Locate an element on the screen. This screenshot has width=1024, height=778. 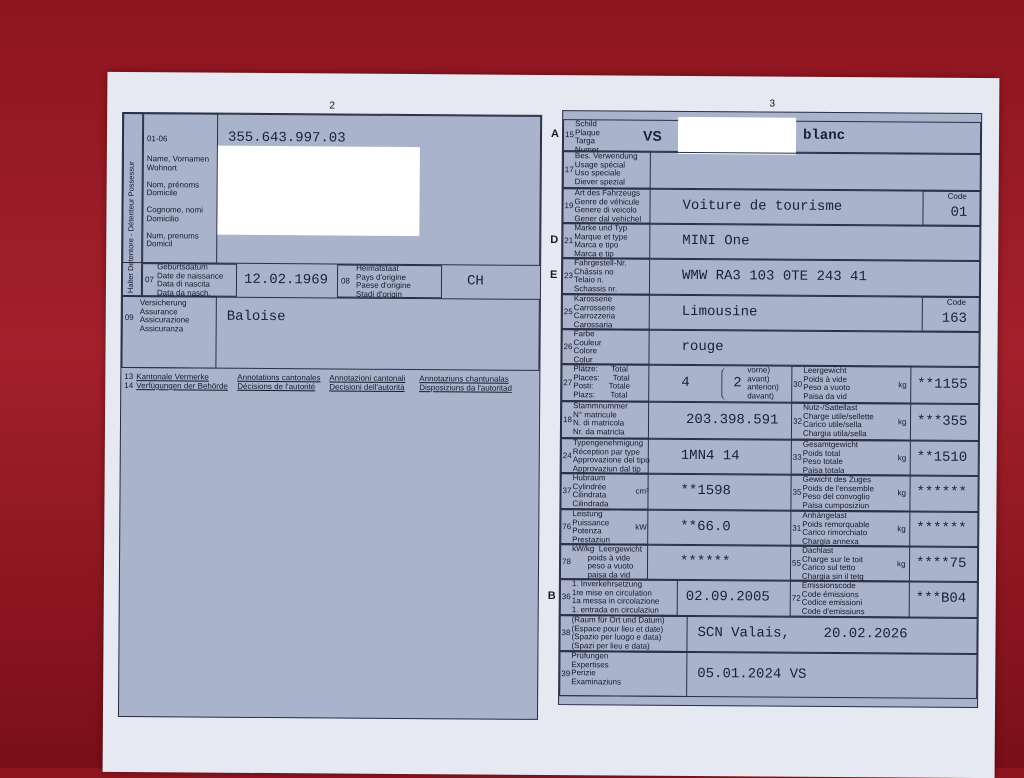
field-value-2: **1510 is located at coordinates (942, 457).